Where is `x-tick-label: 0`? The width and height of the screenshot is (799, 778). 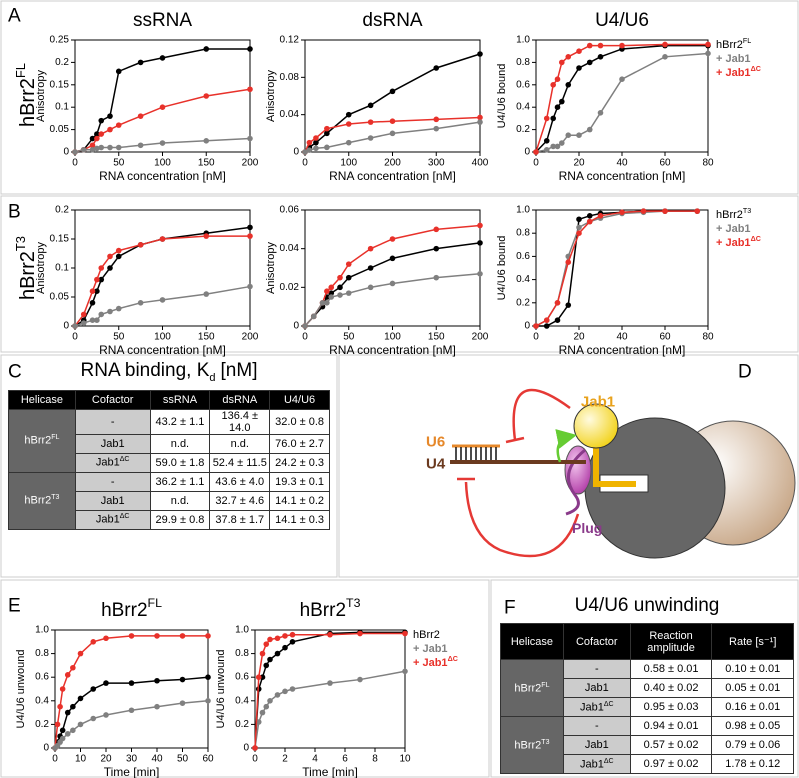 x-tick-label: 0 is located at coordinates (75, 337).